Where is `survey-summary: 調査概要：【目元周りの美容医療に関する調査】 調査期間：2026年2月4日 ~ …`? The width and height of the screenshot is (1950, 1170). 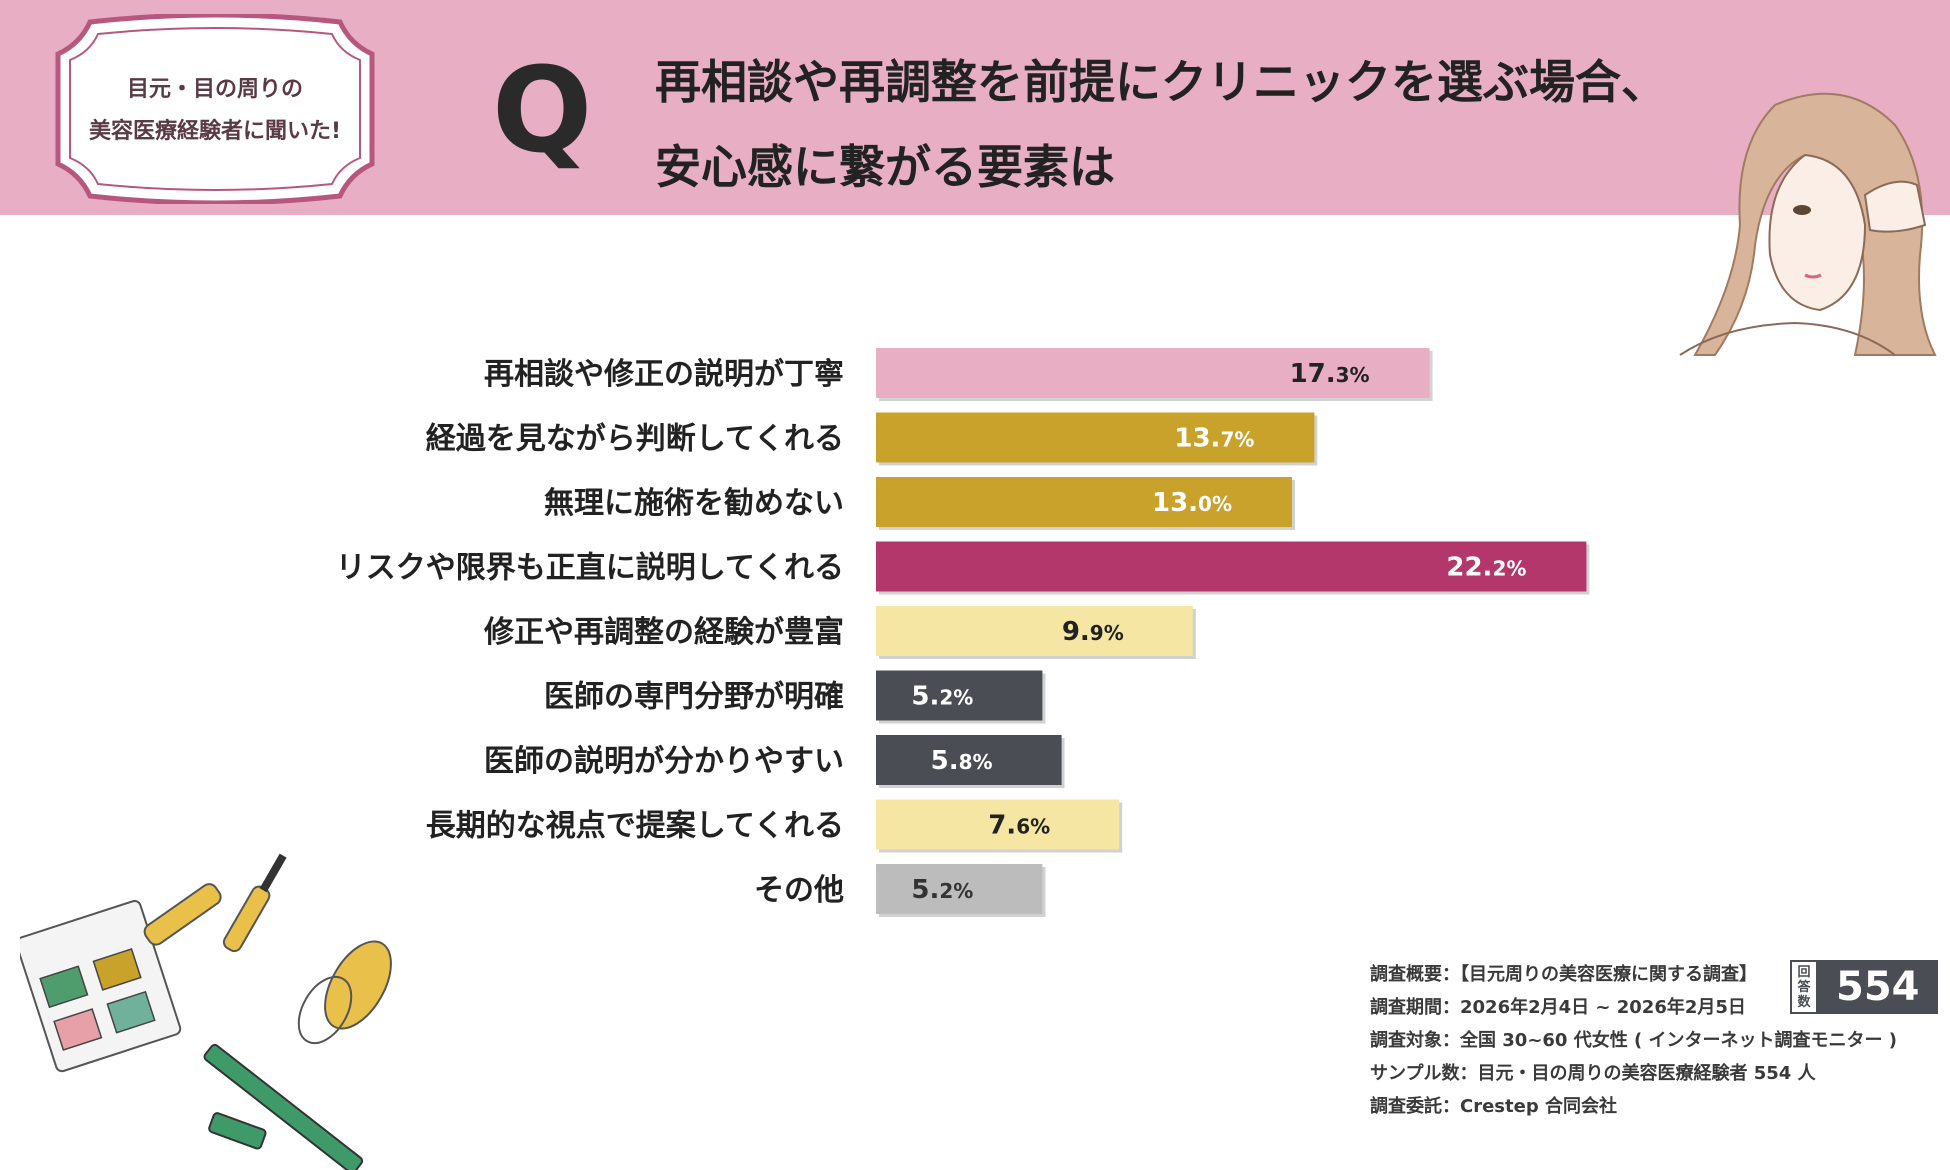
survey-summary: 調査概要：【目元周りの美容医療に関する調査】 調査期間：2026年2月4日 ~ … is located at coordinates (1633, 1040).